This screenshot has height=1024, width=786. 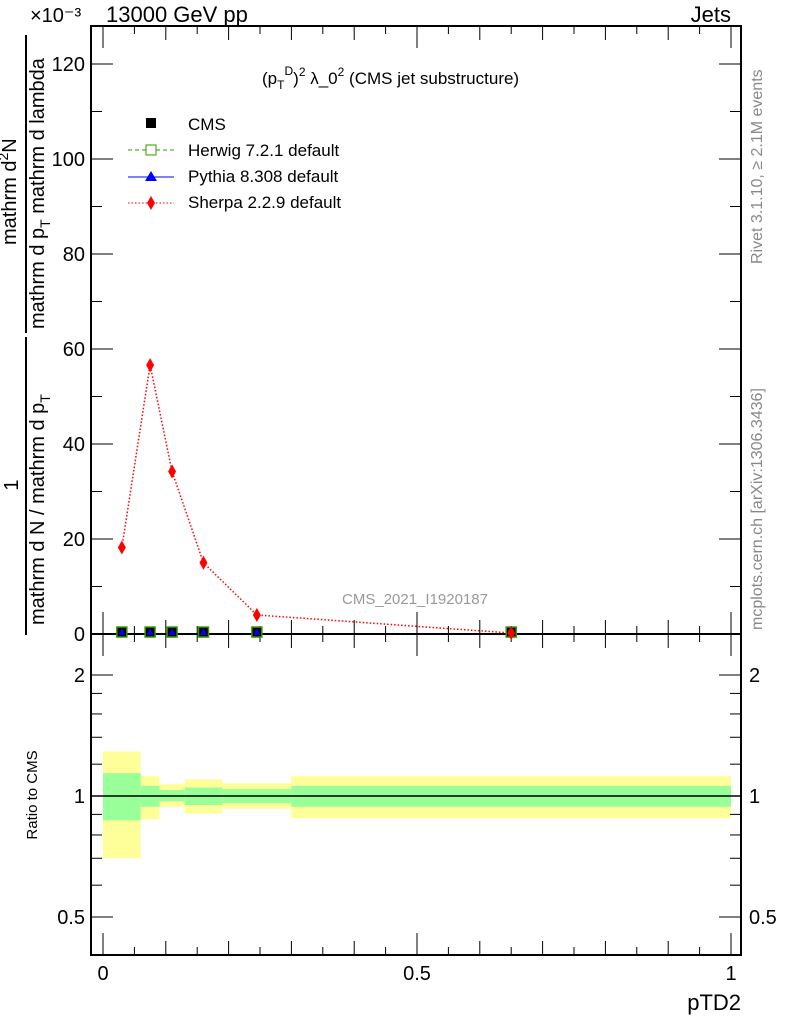 What do you see at coordinates (74, 255) in the screenshot?
I see `y-tick-label: 80` at bounding box center [74, 255].